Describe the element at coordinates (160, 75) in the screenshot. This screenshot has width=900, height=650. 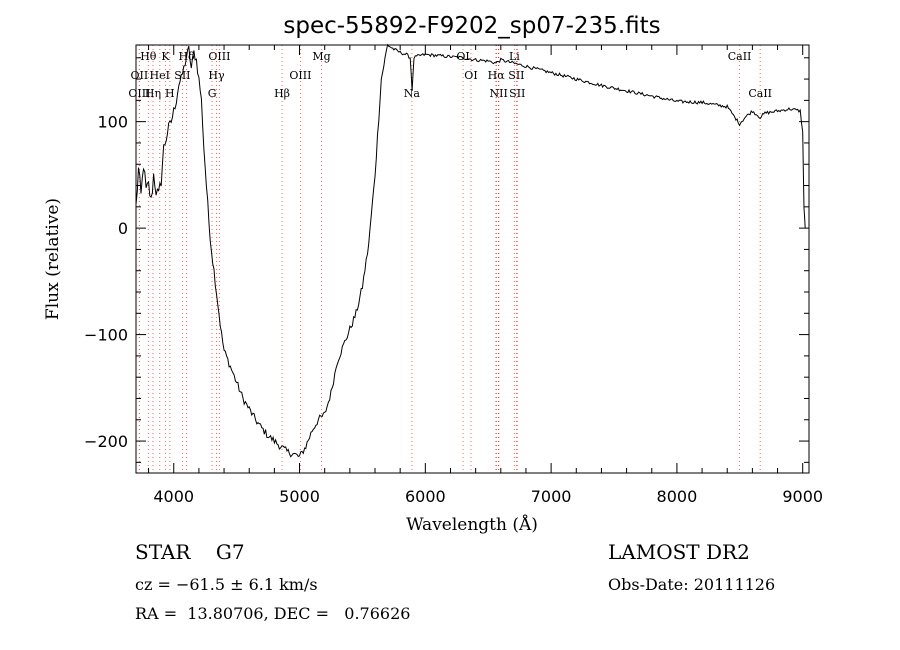
I see `marker-label: HeI` at that location.